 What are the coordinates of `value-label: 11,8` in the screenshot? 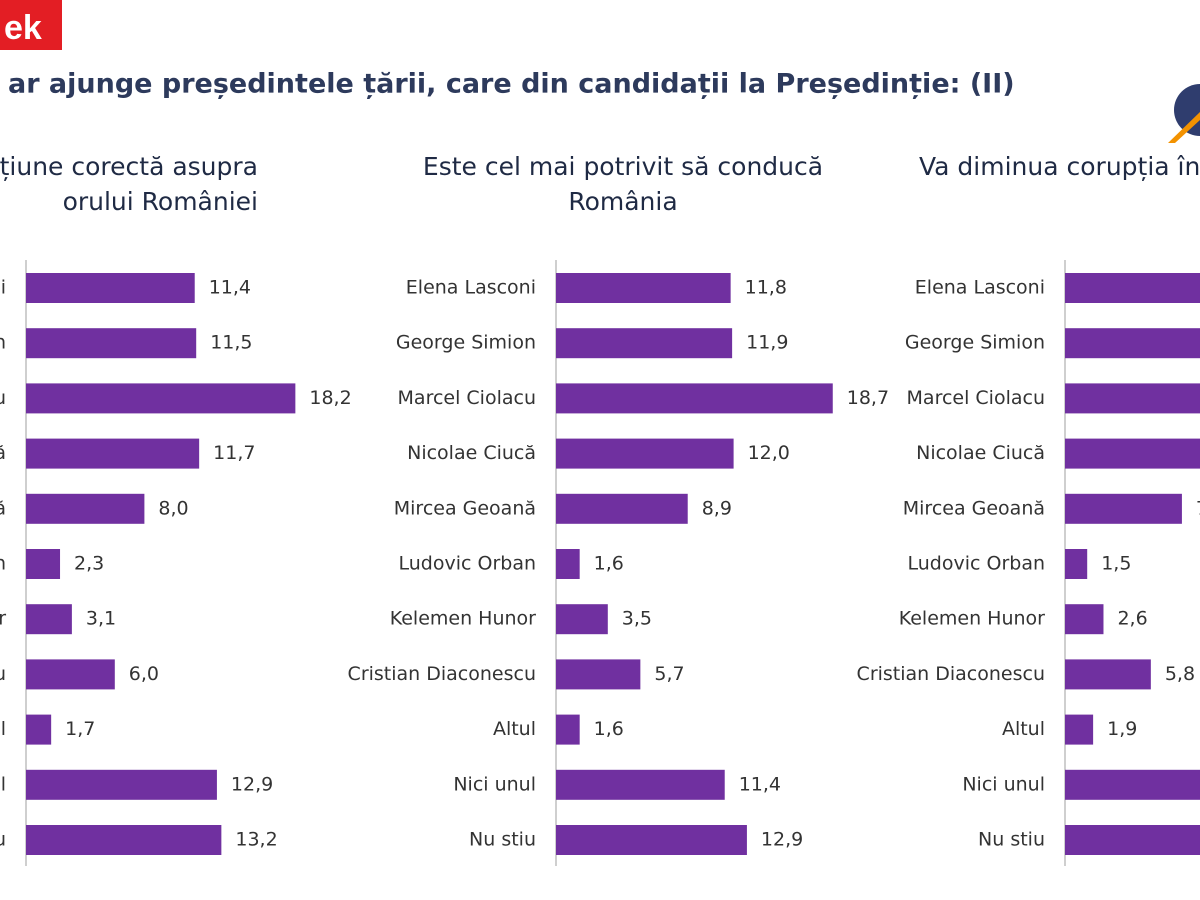 It's located at (766, 288).